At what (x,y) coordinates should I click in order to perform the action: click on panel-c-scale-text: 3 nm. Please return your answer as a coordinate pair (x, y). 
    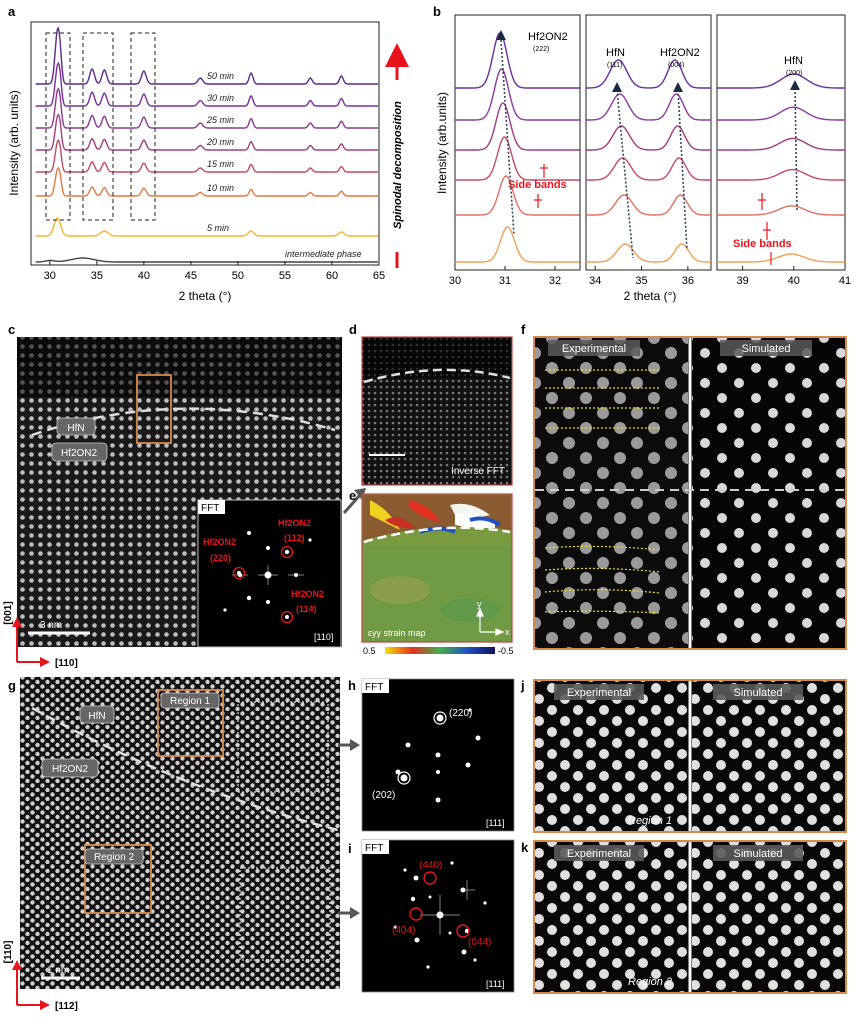
    Looking at the image, I should click on (51, 625).